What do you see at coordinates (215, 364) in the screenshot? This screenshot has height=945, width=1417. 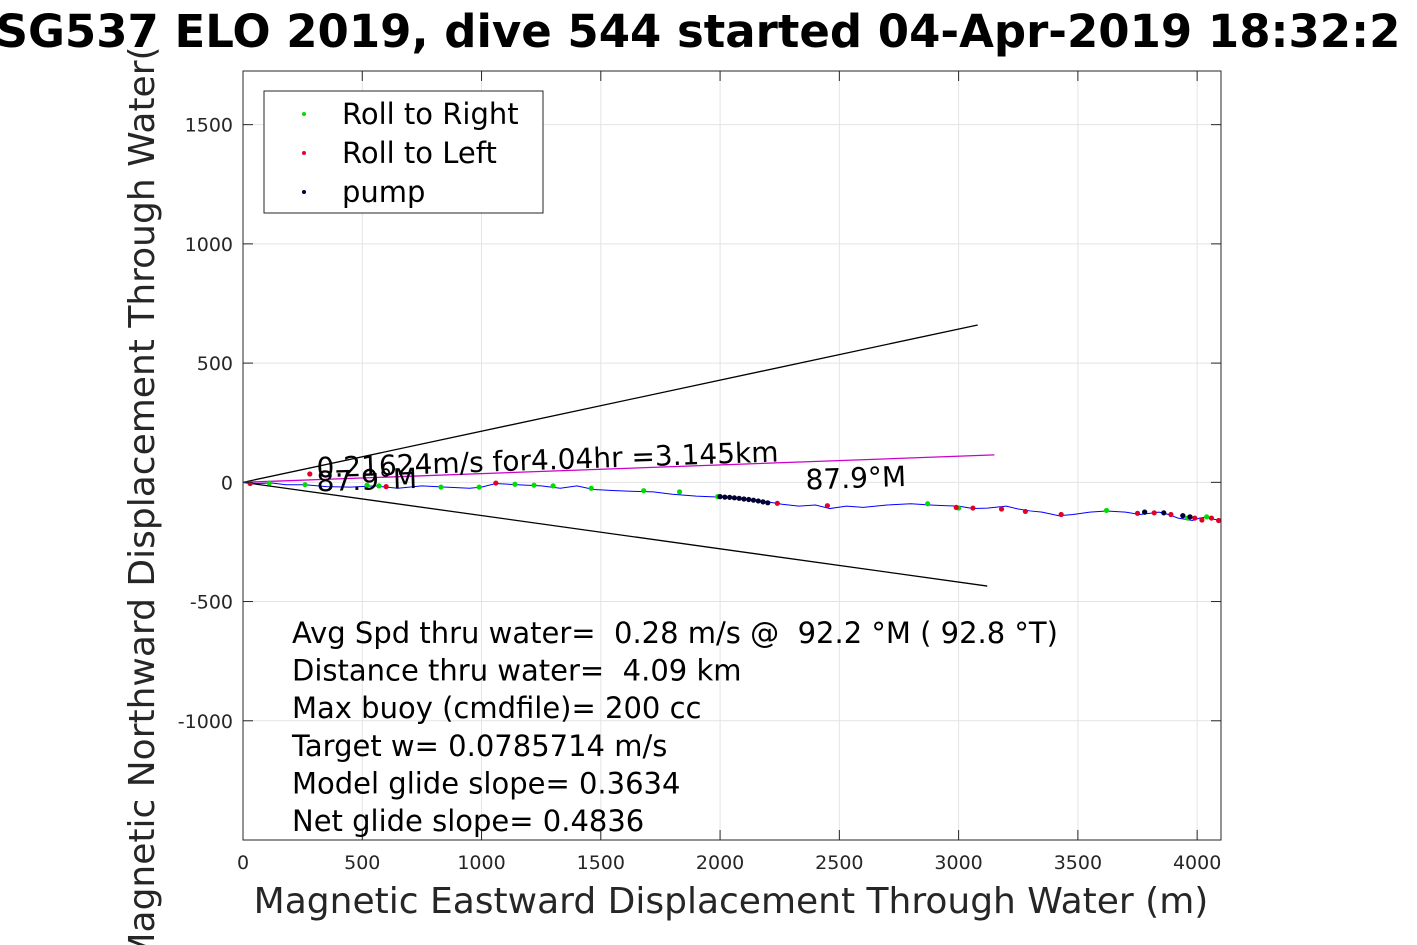 I see `y-tick-label: 500` at bounding box center [215, 364].